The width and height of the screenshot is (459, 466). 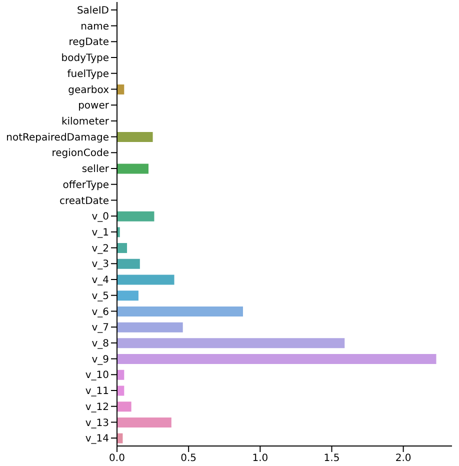 I want to click on x-tick-label: 1.0, so click(x=260, y=458).